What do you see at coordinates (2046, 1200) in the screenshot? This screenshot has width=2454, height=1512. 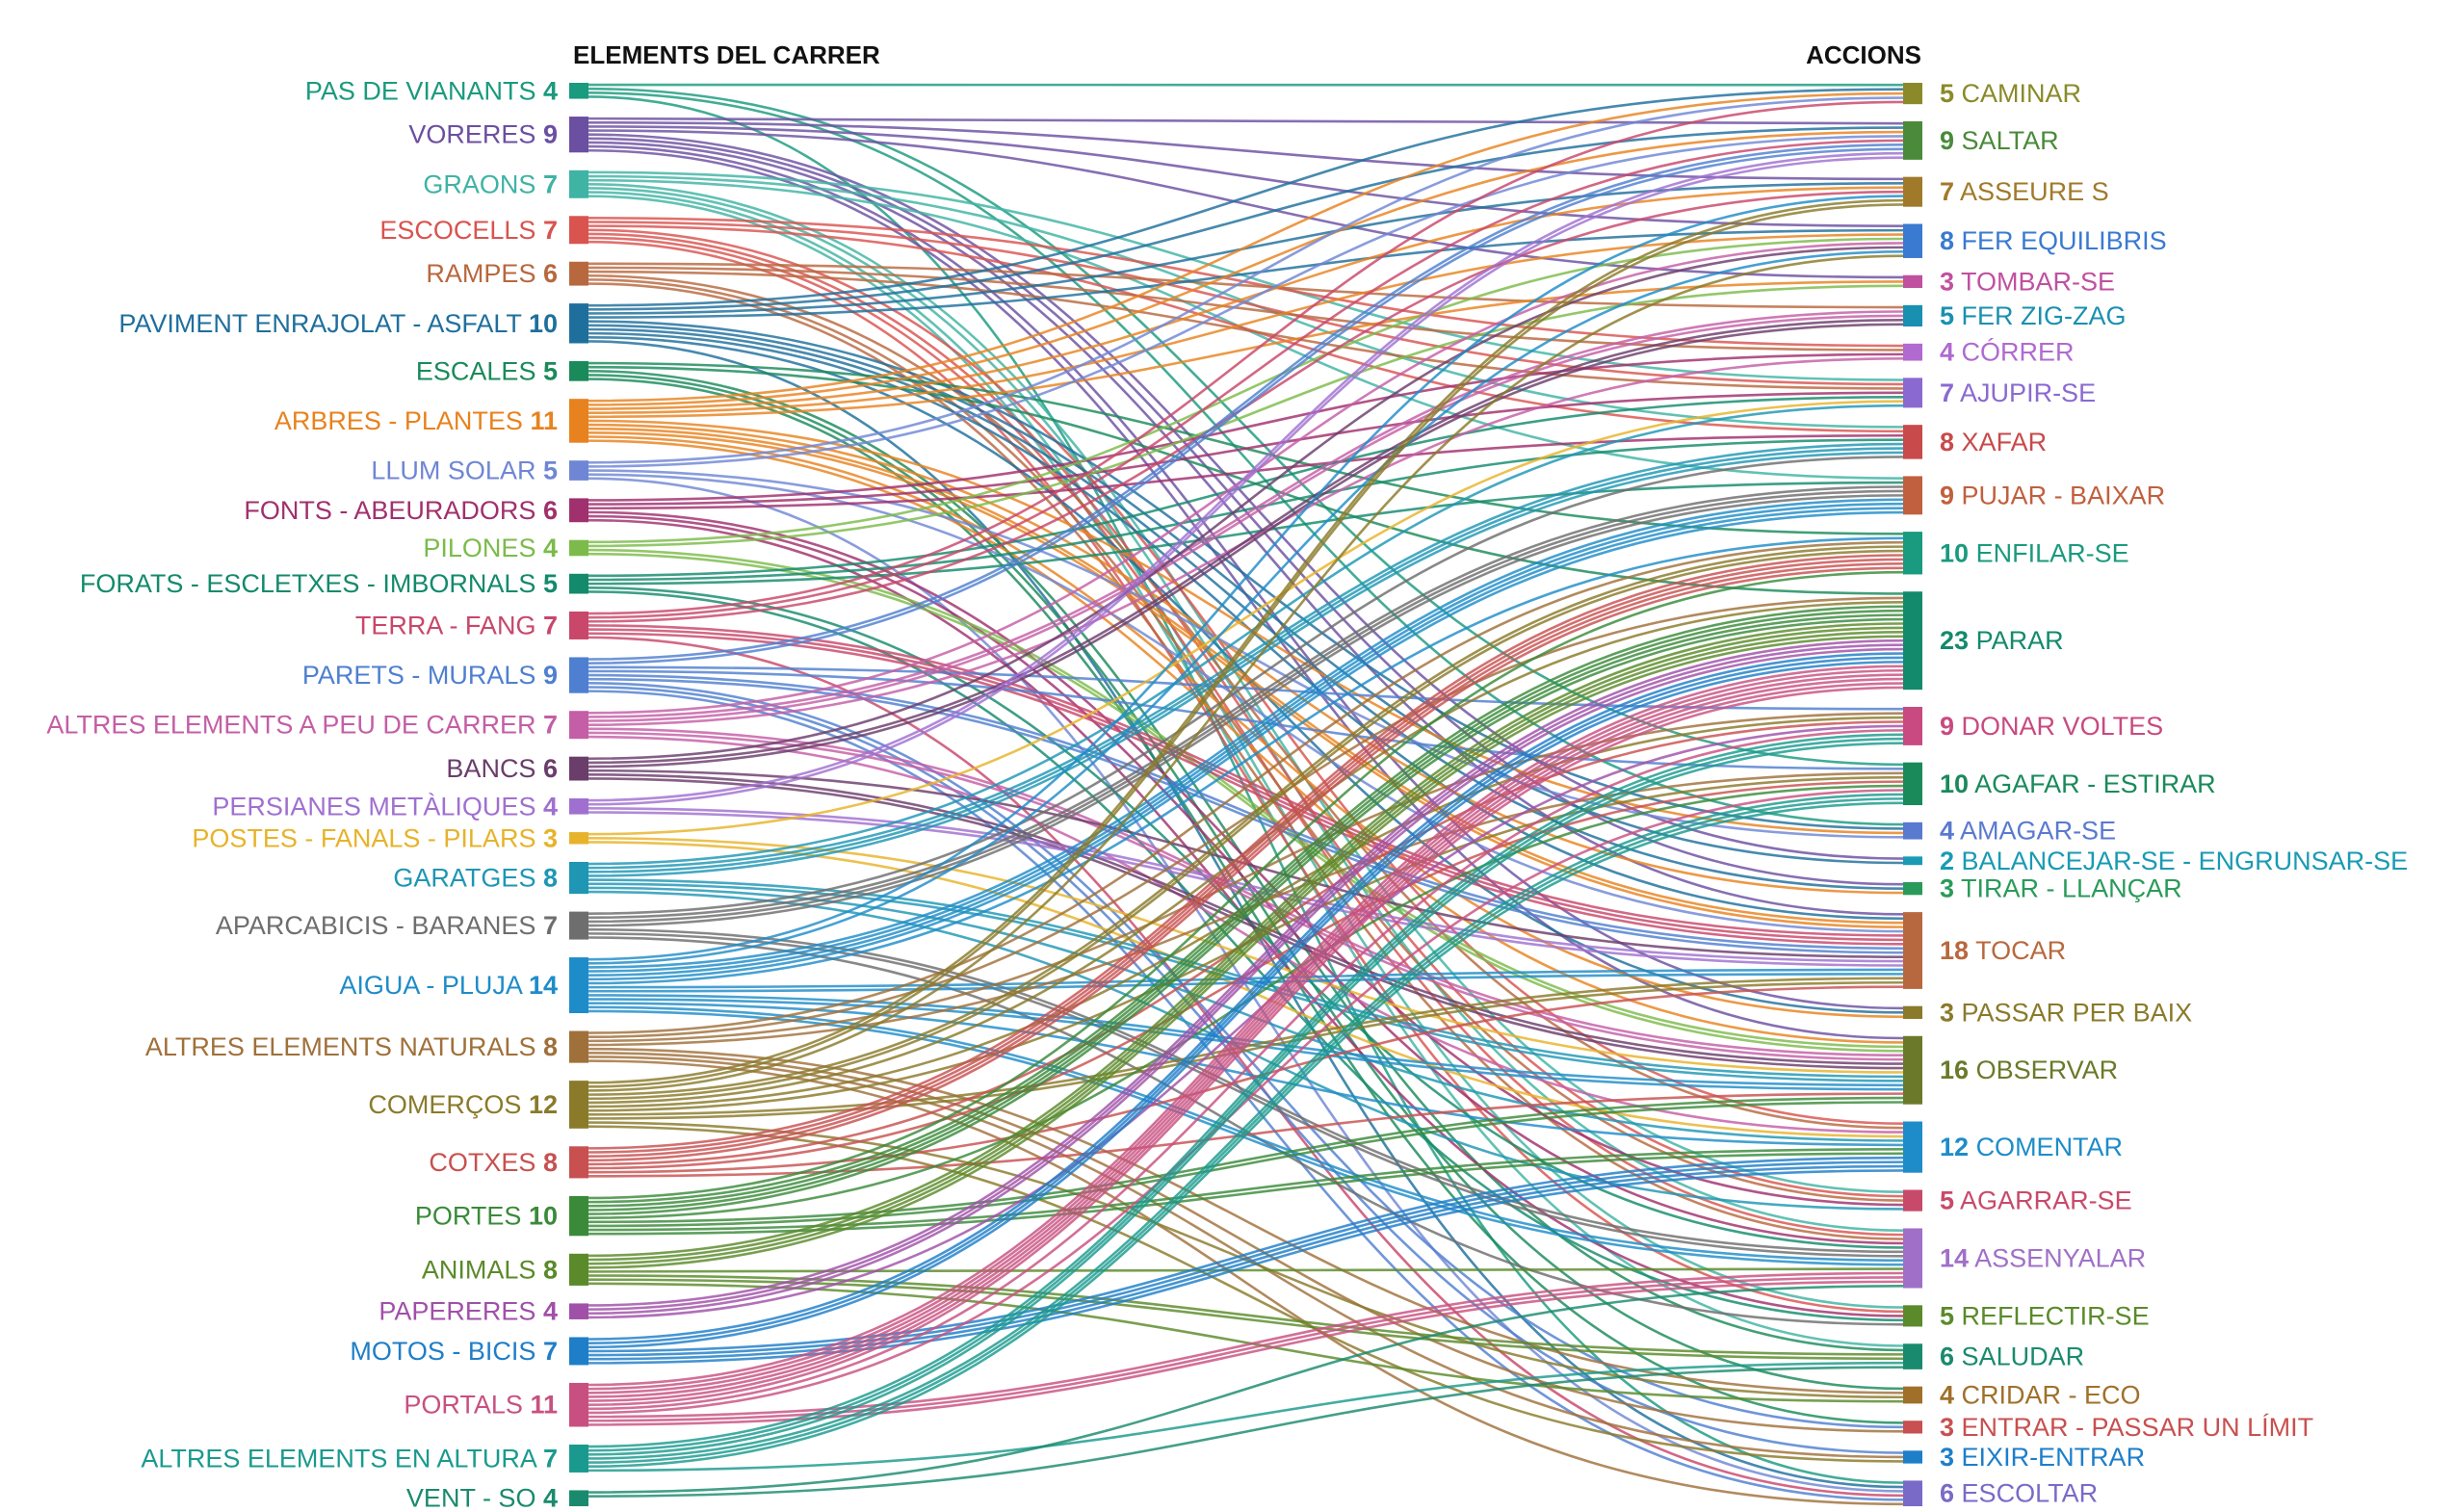 I see `right-node-name: AGARRAR-SE` at bounding box center [2046, 1200].